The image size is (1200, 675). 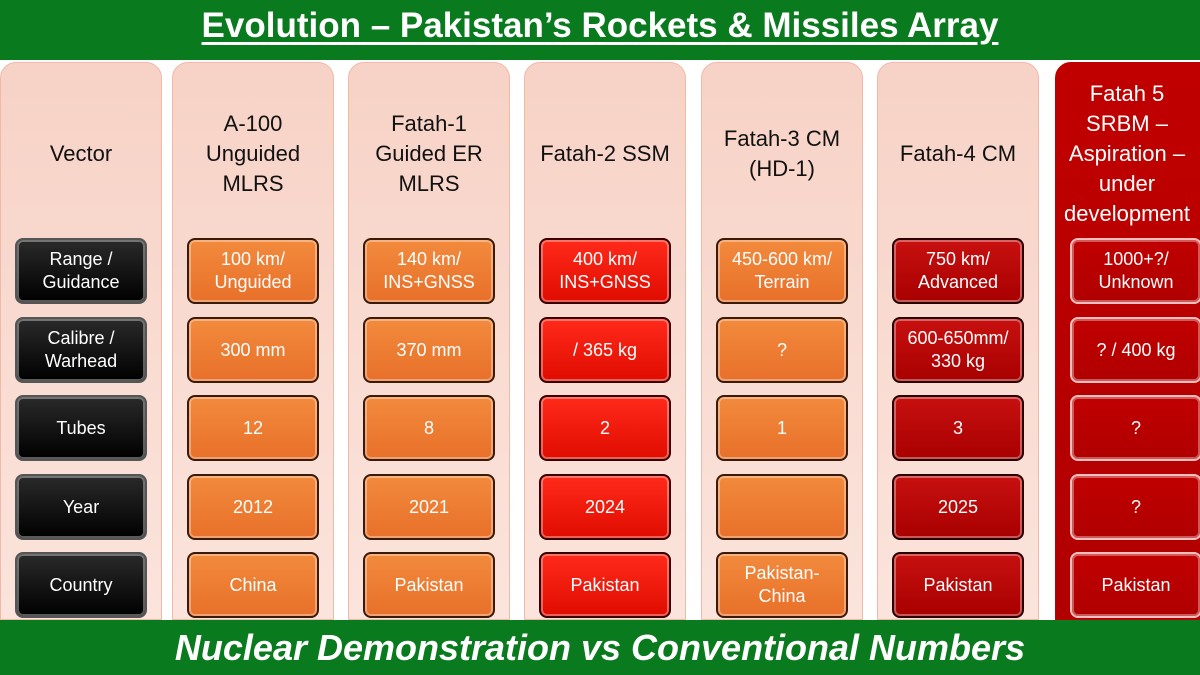 What do you see at coordinates (782, 585) in the screenshot?
I see `table-cell: Pakistan- China` at bounding box center [782, 585].